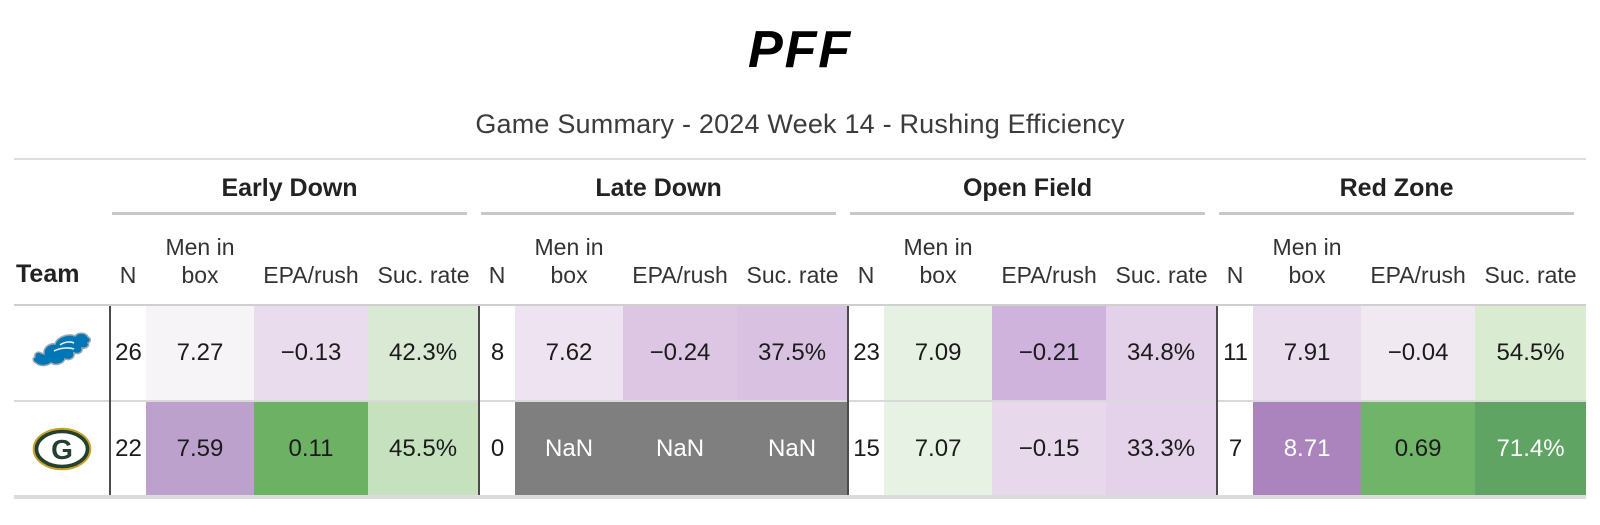  I want to click on column-header-open-epa-rush: EPA/rush, so click(1049, 260).